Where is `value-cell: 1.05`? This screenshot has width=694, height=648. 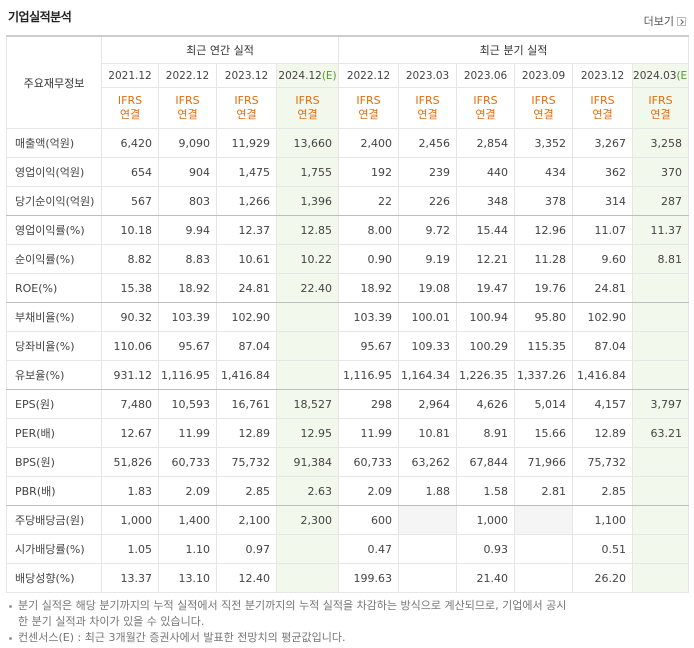 value-cell: 1.05 is located at coordinates (130, 549).